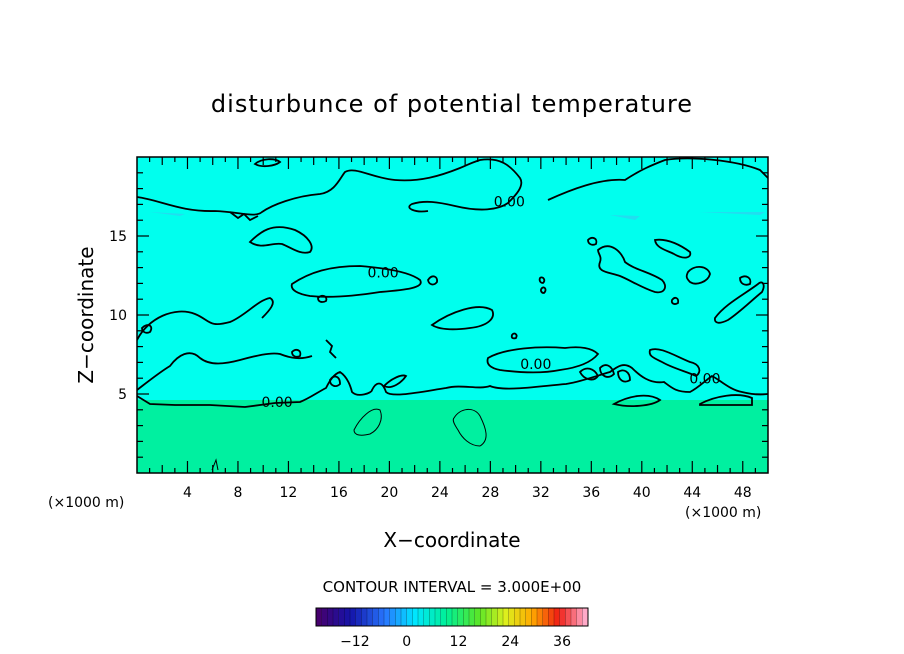 This screenshot has width=904, height=654. I want to click on colorbar-frame, so click(452, 617).